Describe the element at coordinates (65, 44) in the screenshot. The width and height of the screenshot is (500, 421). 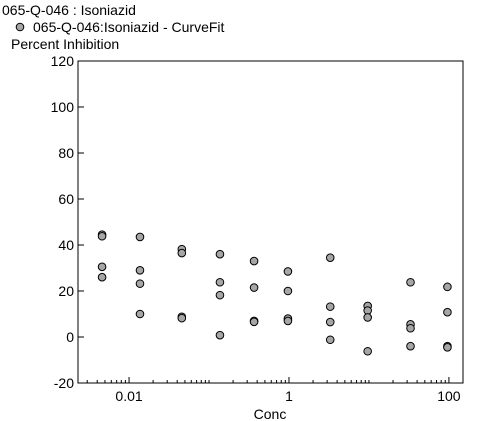
I see `y-axis-label: Percent Inhibition` at that location.